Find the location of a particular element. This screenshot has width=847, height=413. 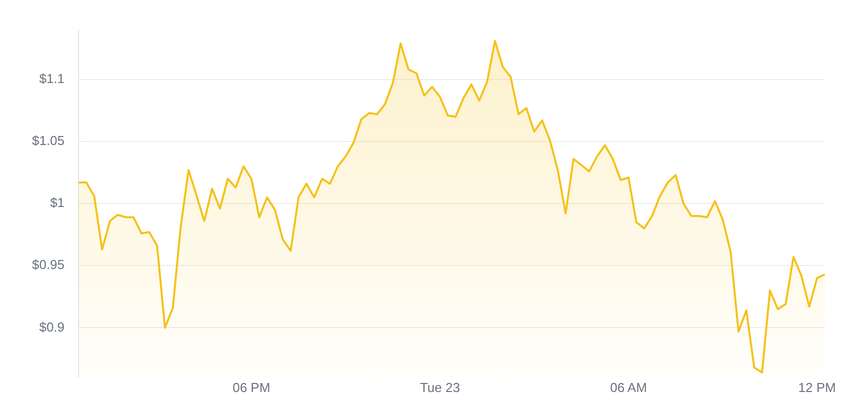

y-tick-label: $0.9 is located at coordinates (52, 326).